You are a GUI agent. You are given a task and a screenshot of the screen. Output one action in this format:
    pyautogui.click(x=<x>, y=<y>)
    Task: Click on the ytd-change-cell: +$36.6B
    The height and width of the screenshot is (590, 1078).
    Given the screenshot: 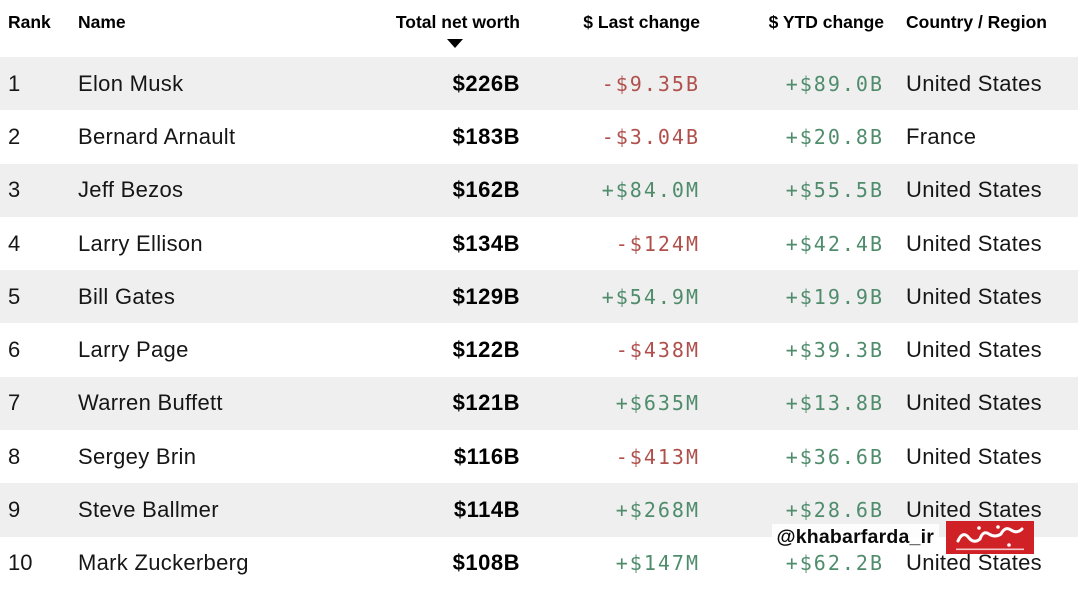 What is the action you would take?
    pyautogui.click(x=834, y=456)
    